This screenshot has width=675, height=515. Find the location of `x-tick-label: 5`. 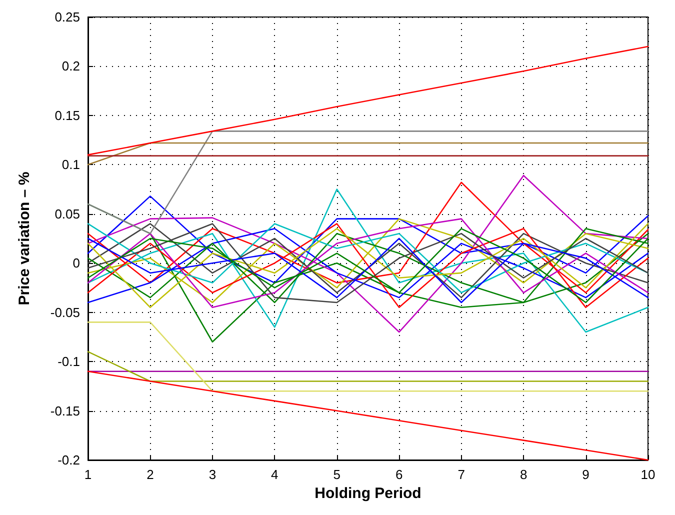

x-tick-label: 5 is located at coordinates (337, 474).